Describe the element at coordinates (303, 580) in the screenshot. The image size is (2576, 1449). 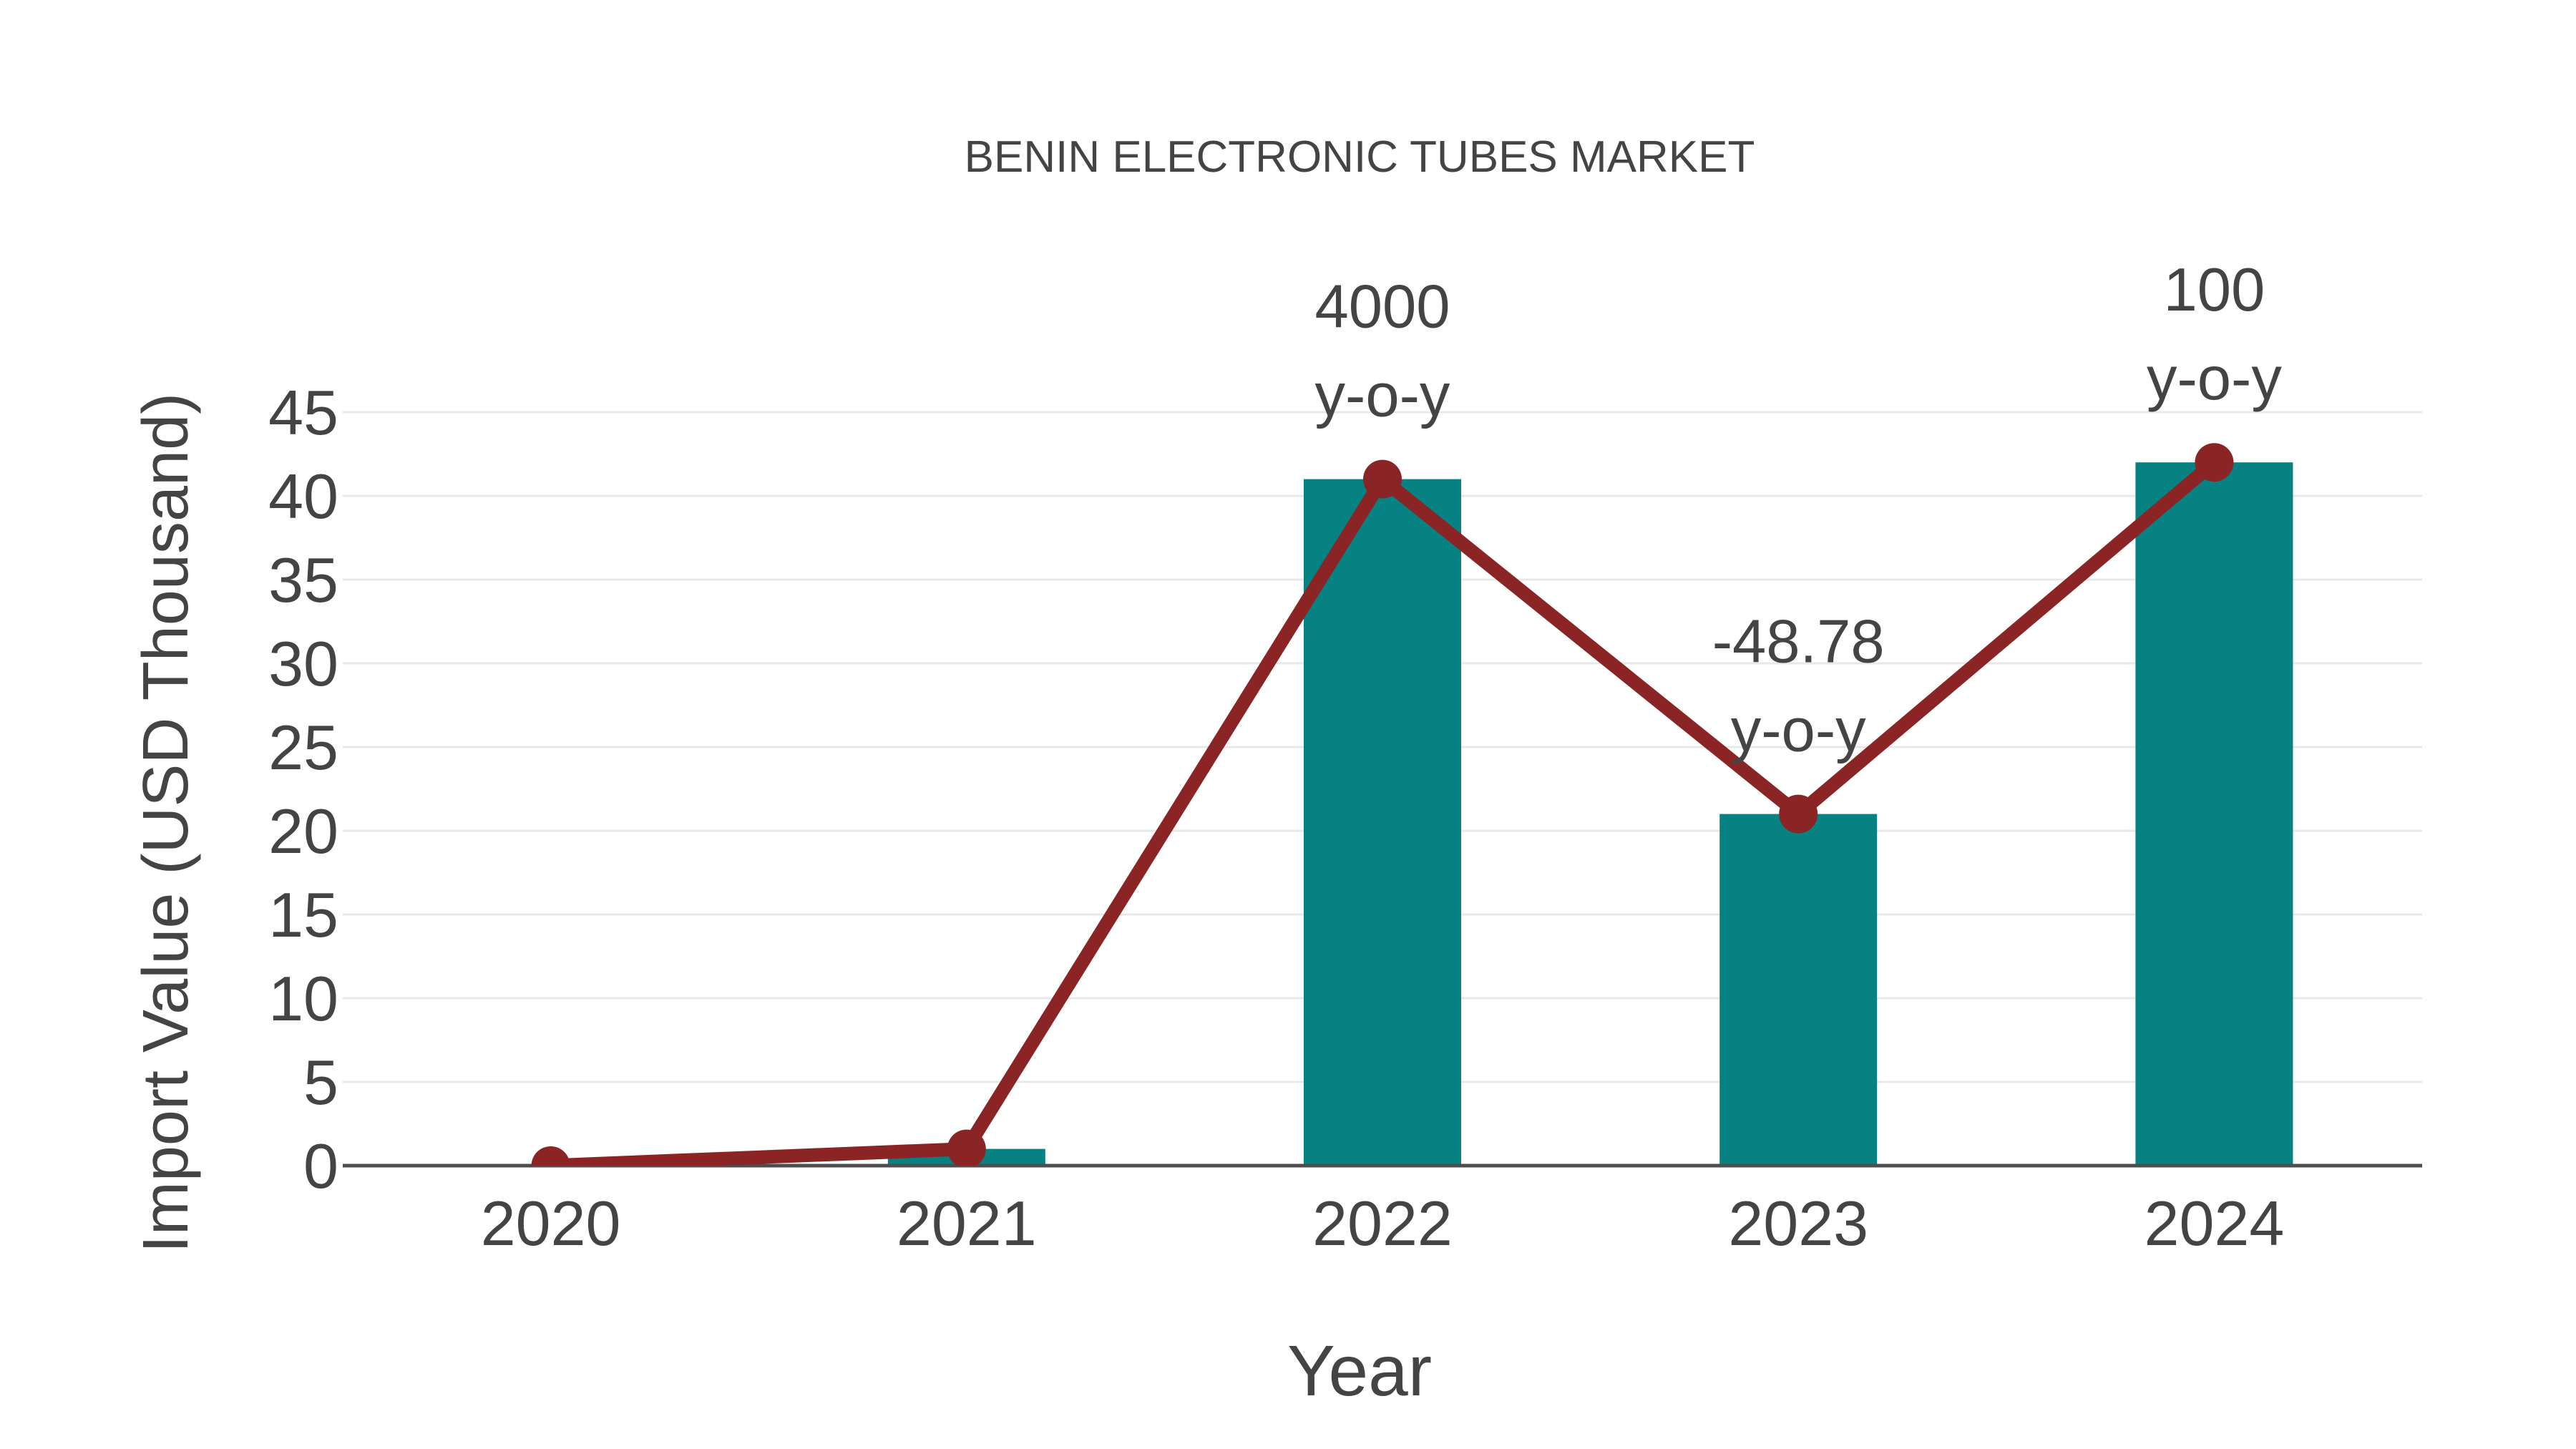
I see `y-tick-label: 35` at that location.